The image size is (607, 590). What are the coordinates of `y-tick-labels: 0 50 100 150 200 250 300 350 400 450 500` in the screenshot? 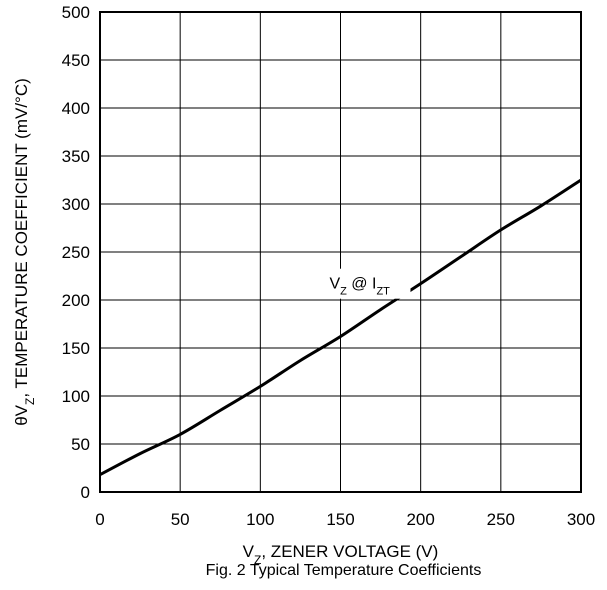 It's located at (76, 252).